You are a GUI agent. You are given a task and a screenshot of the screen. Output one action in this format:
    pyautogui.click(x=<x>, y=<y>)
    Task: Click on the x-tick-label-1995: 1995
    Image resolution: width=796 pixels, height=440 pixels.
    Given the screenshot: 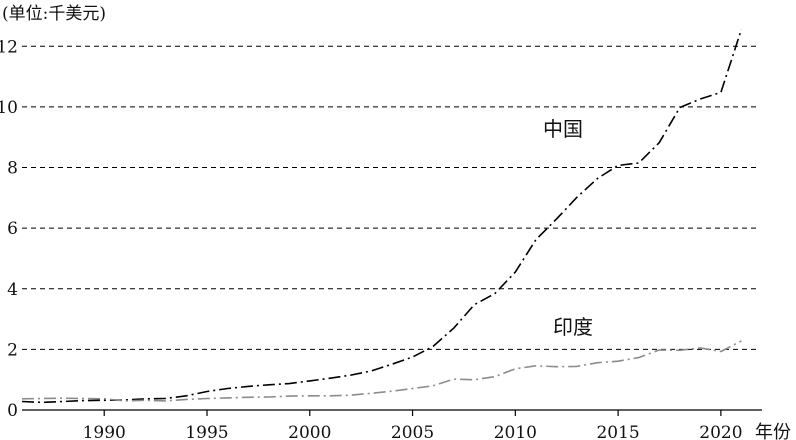 What is the action you would take?
    pyautogui.click(x=206, y=431)
    